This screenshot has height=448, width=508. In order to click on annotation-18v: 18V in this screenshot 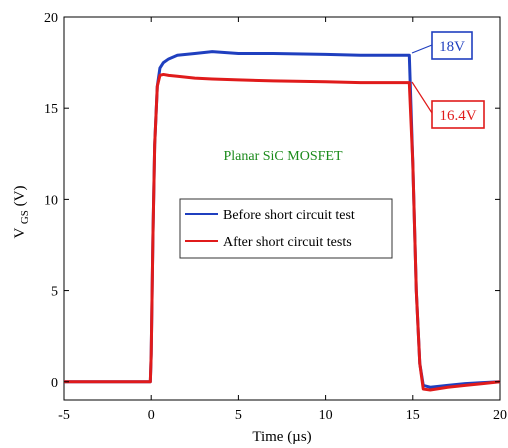, I will do `click(442, 45)`.